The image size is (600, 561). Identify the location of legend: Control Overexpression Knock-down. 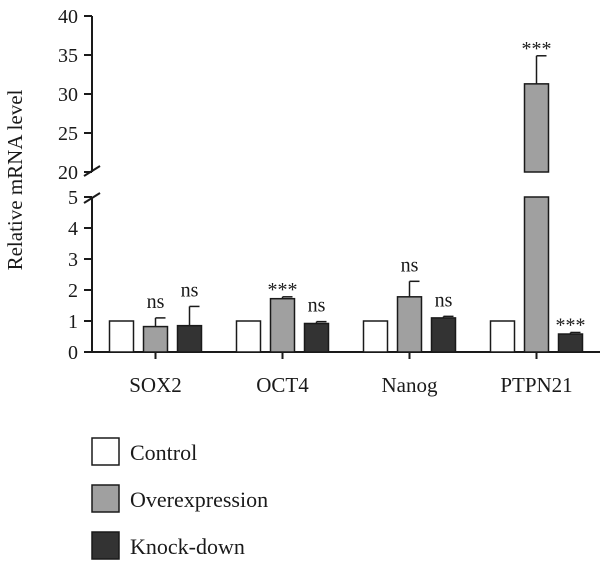
(179, 498).